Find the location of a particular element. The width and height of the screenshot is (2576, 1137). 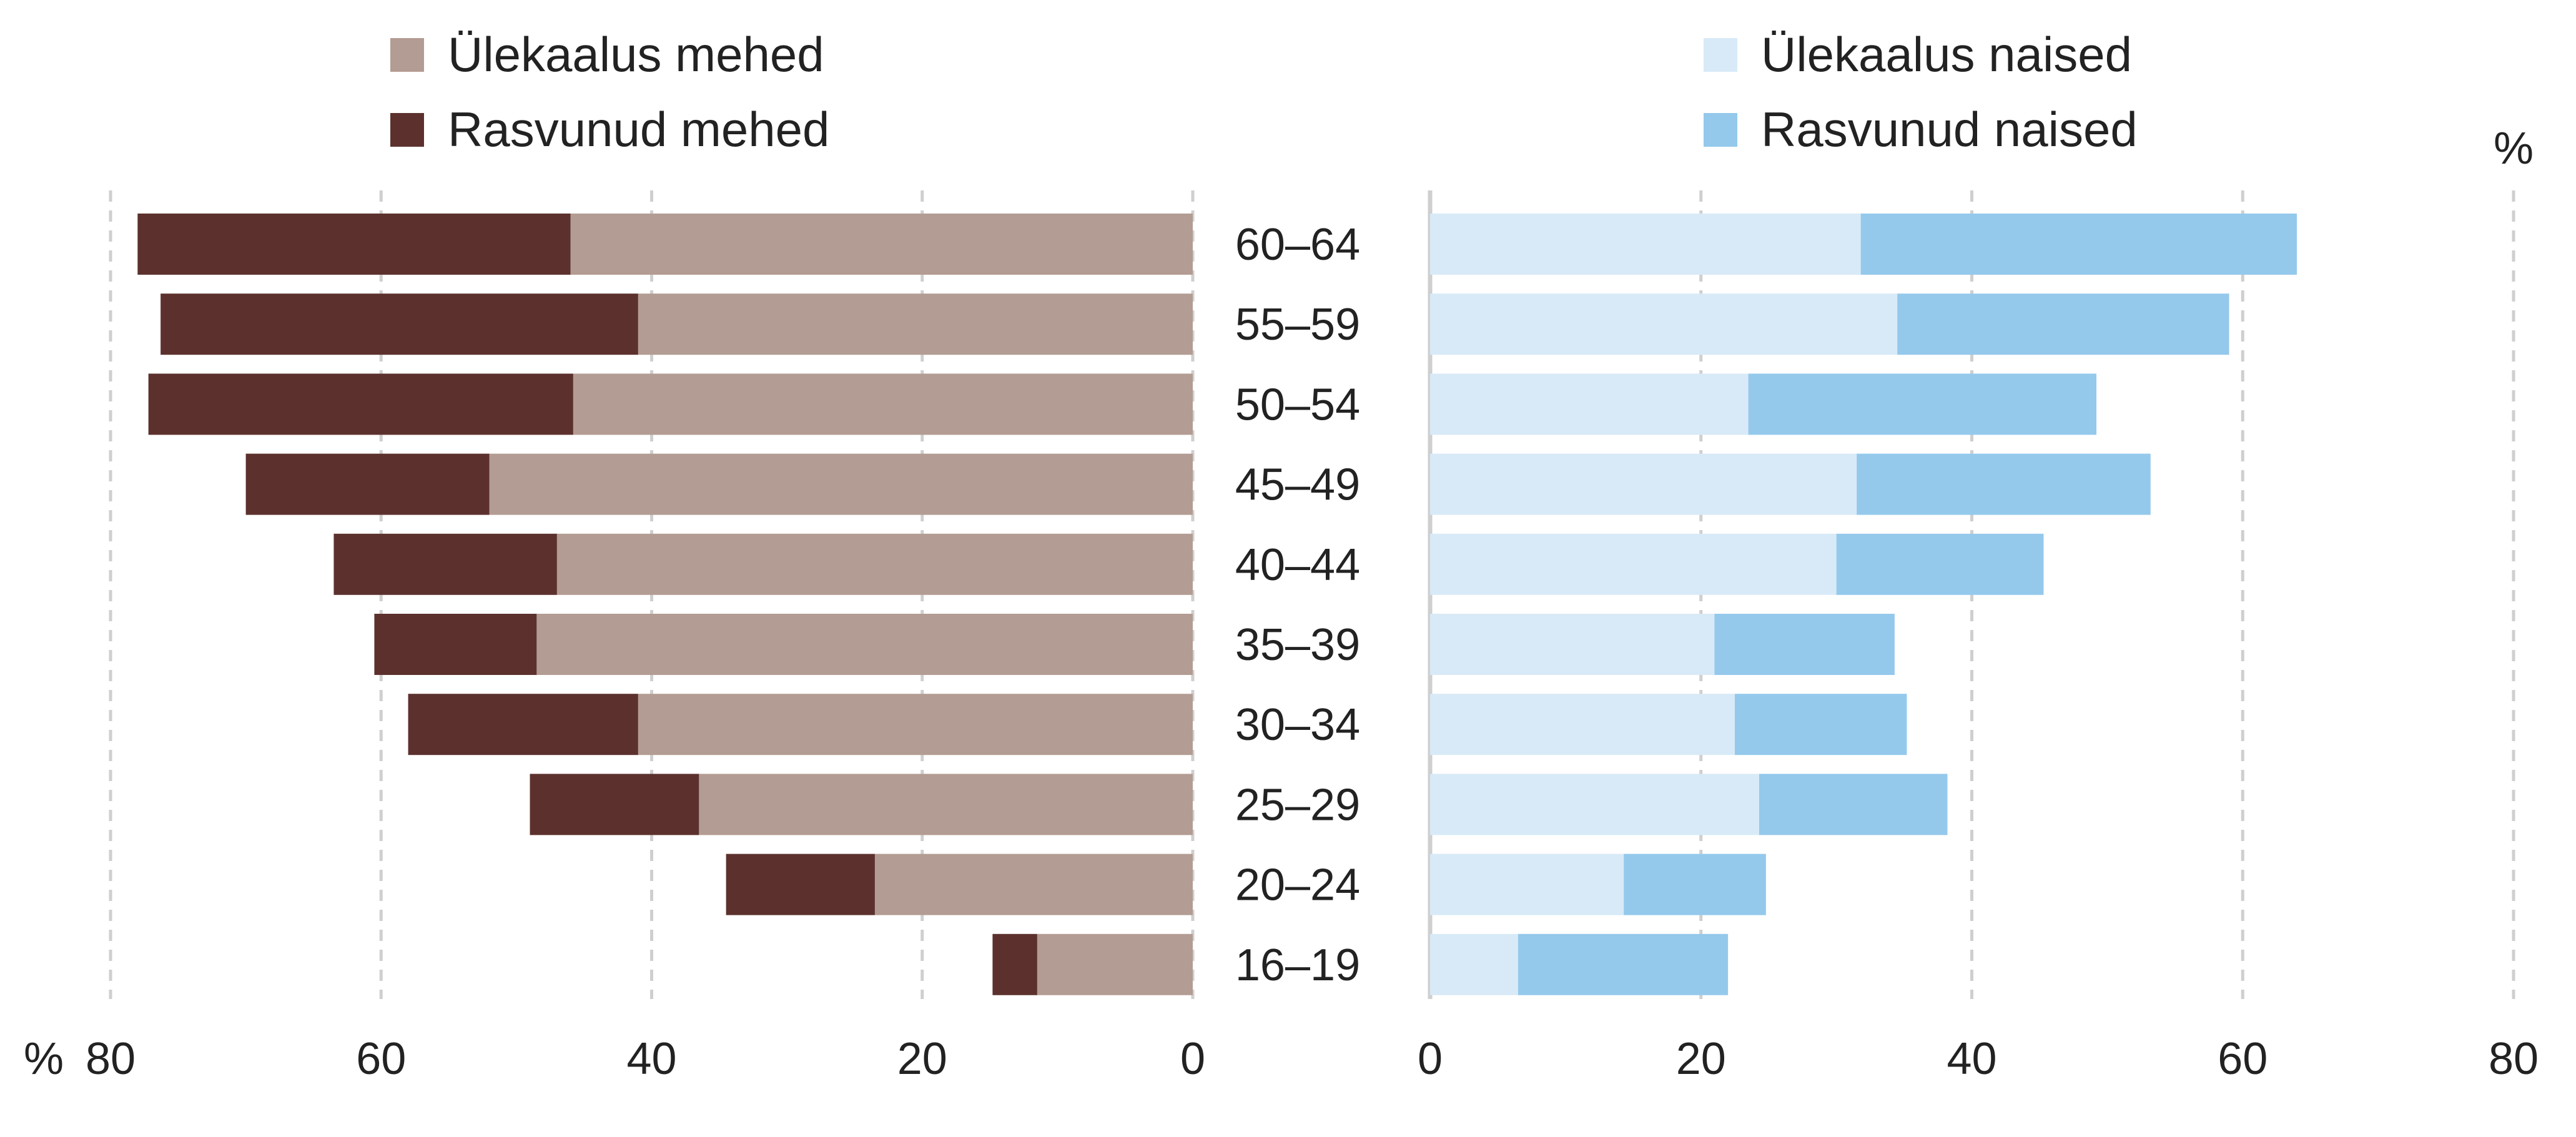

bar-overweight-women-30–34 is located at coordinates (1583, 725).